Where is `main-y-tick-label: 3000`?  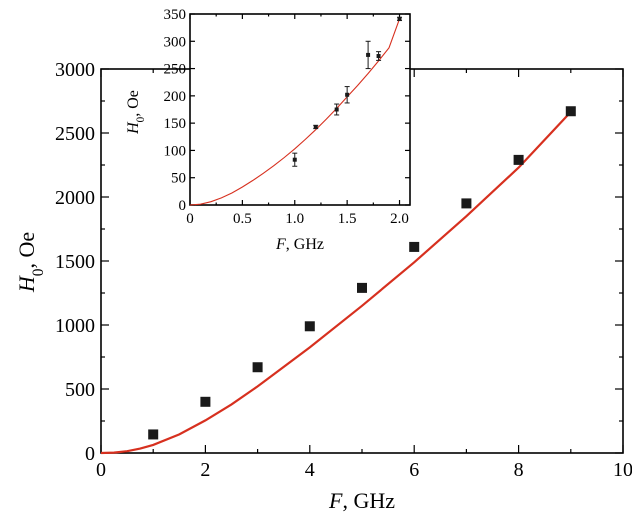 main-y-tick-label: 3000 is located at coordinates (75, 70).